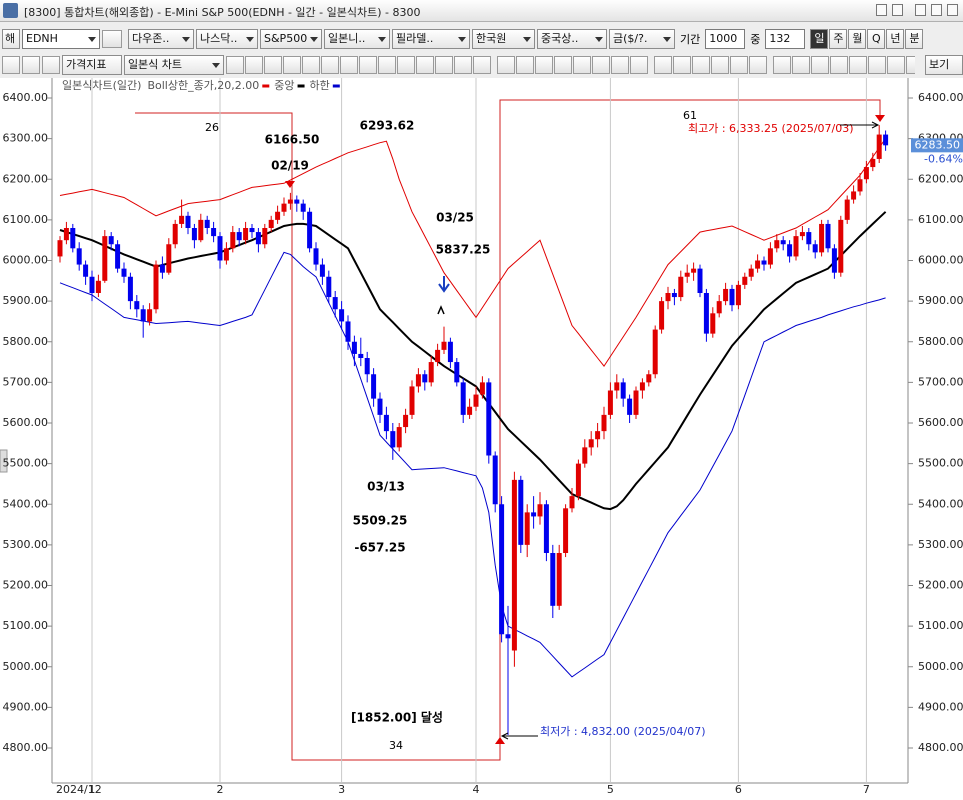 The height and width of the screenshot is (800, 963). What do you see at coordinates (11, 65) in the screenshot?
I see `up-button` at bounding box center [11, 65].